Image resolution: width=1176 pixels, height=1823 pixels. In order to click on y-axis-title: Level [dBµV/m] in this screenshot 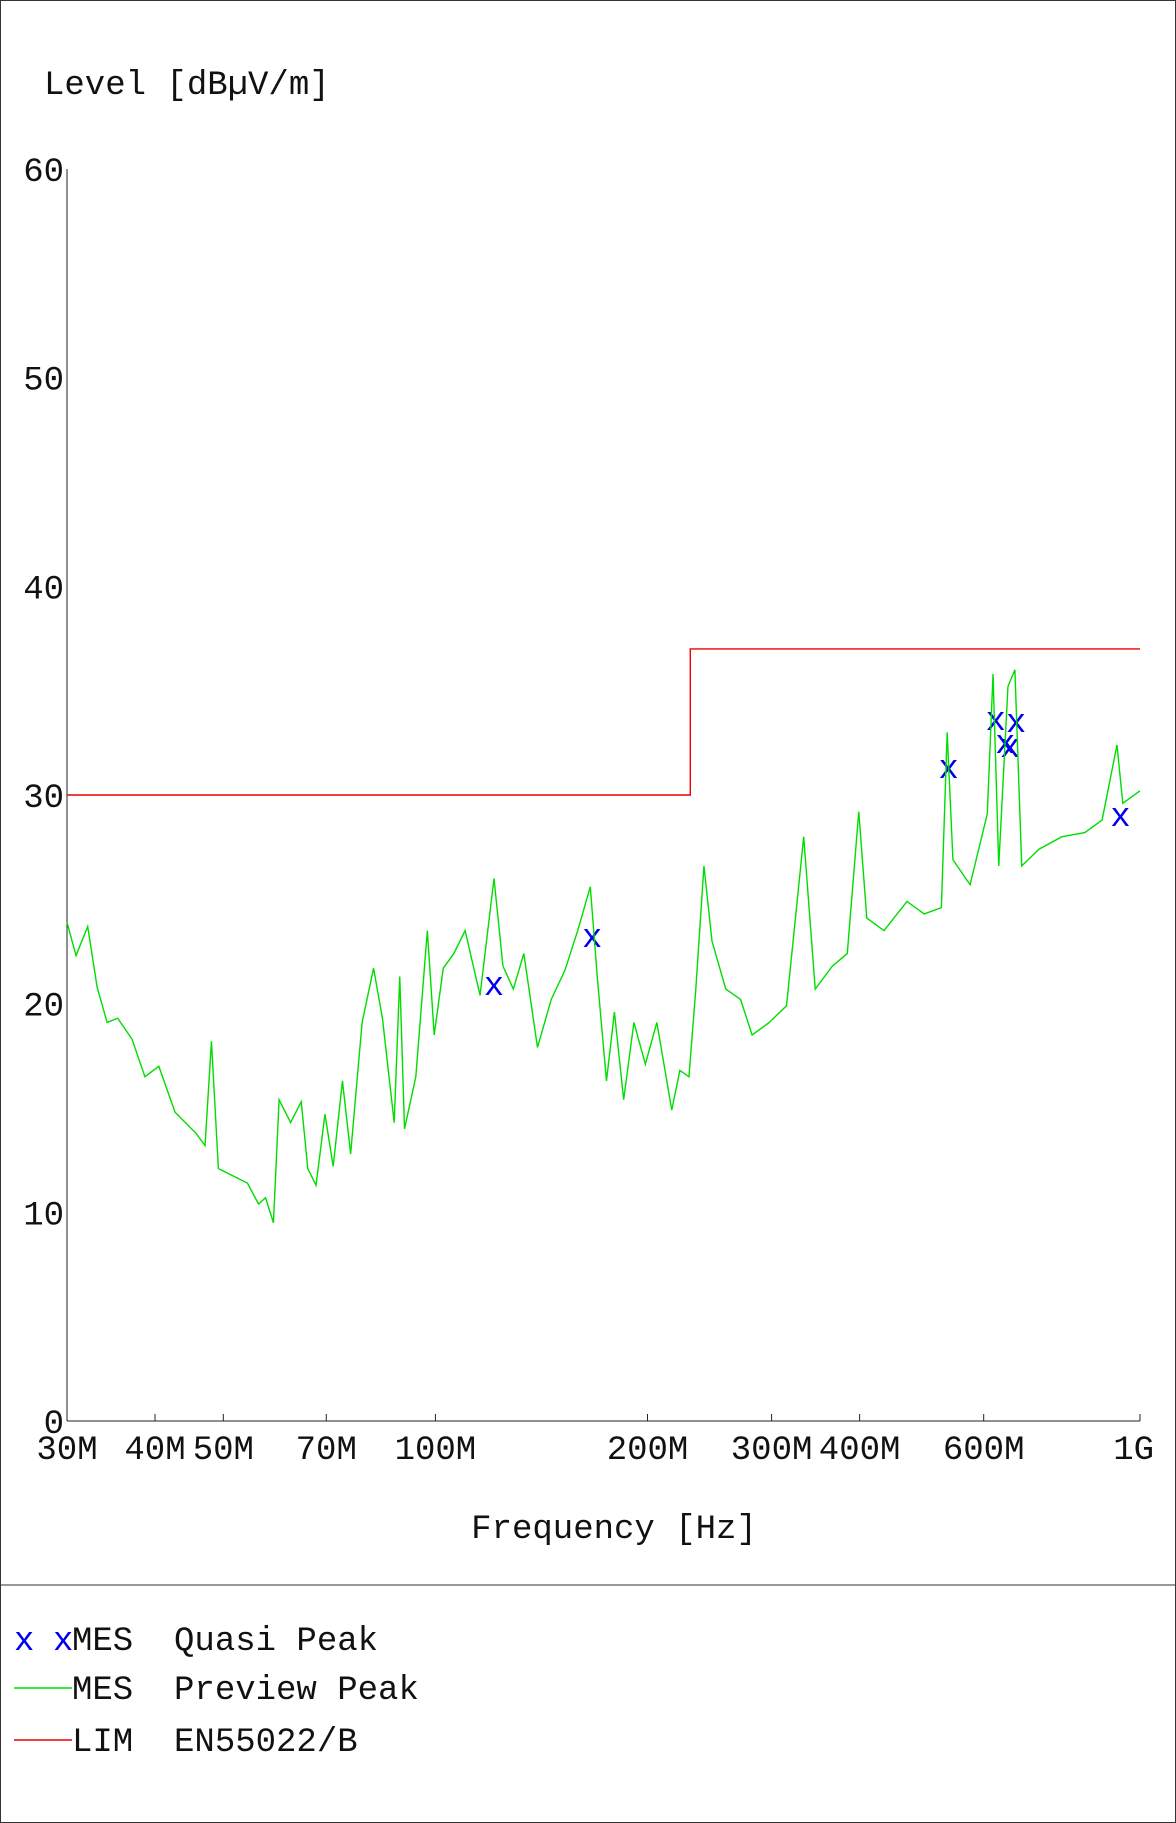, I will do `click(187, 86)`.